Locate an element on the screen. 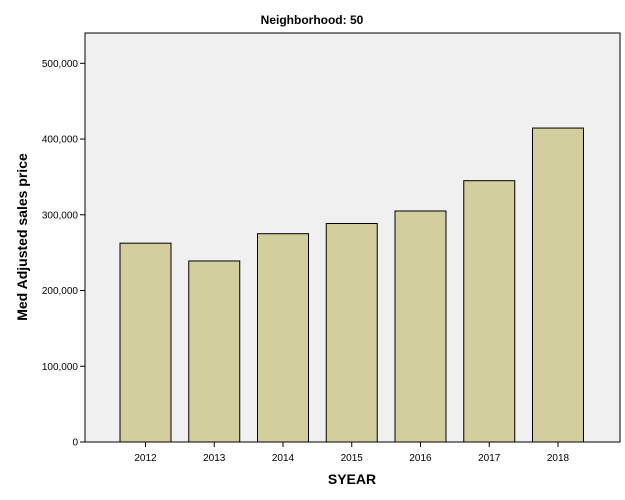 This screenshot has height=500, width=625. x-tick-label: 2015 is located at coordinates (352, 458).